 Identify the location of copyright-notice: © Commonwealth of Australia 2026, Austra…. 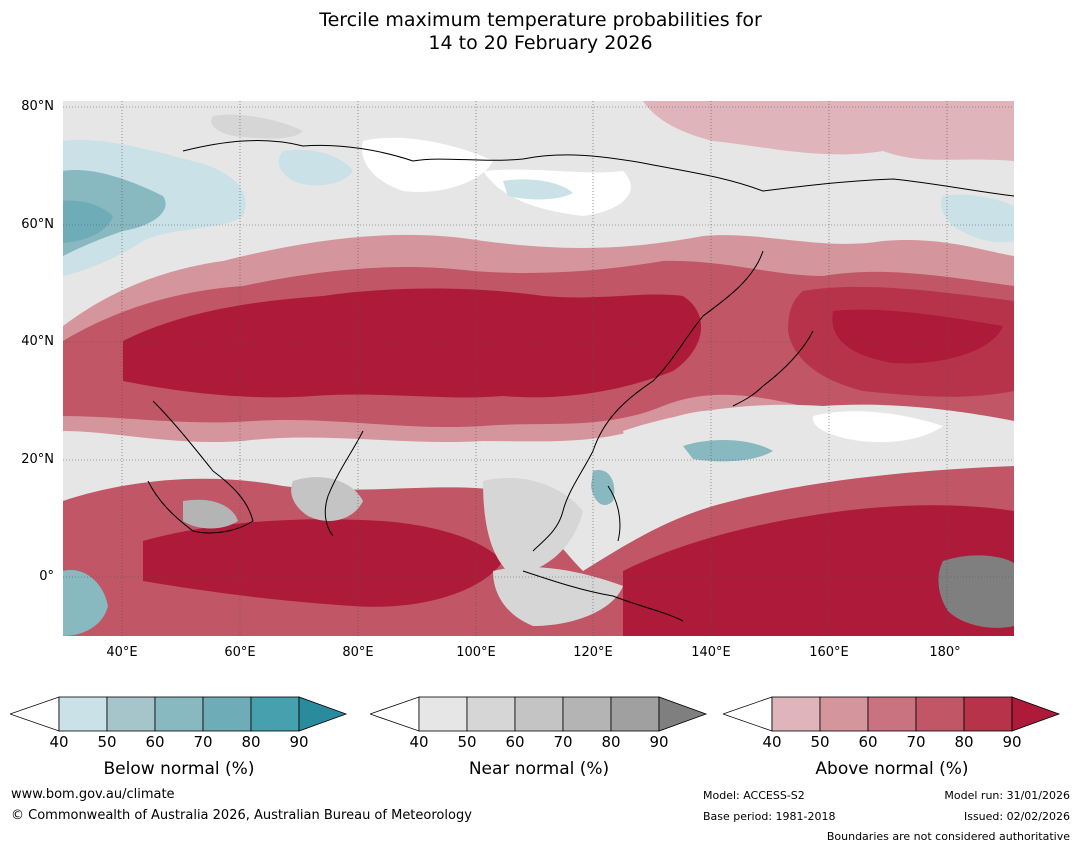
(241, 815).